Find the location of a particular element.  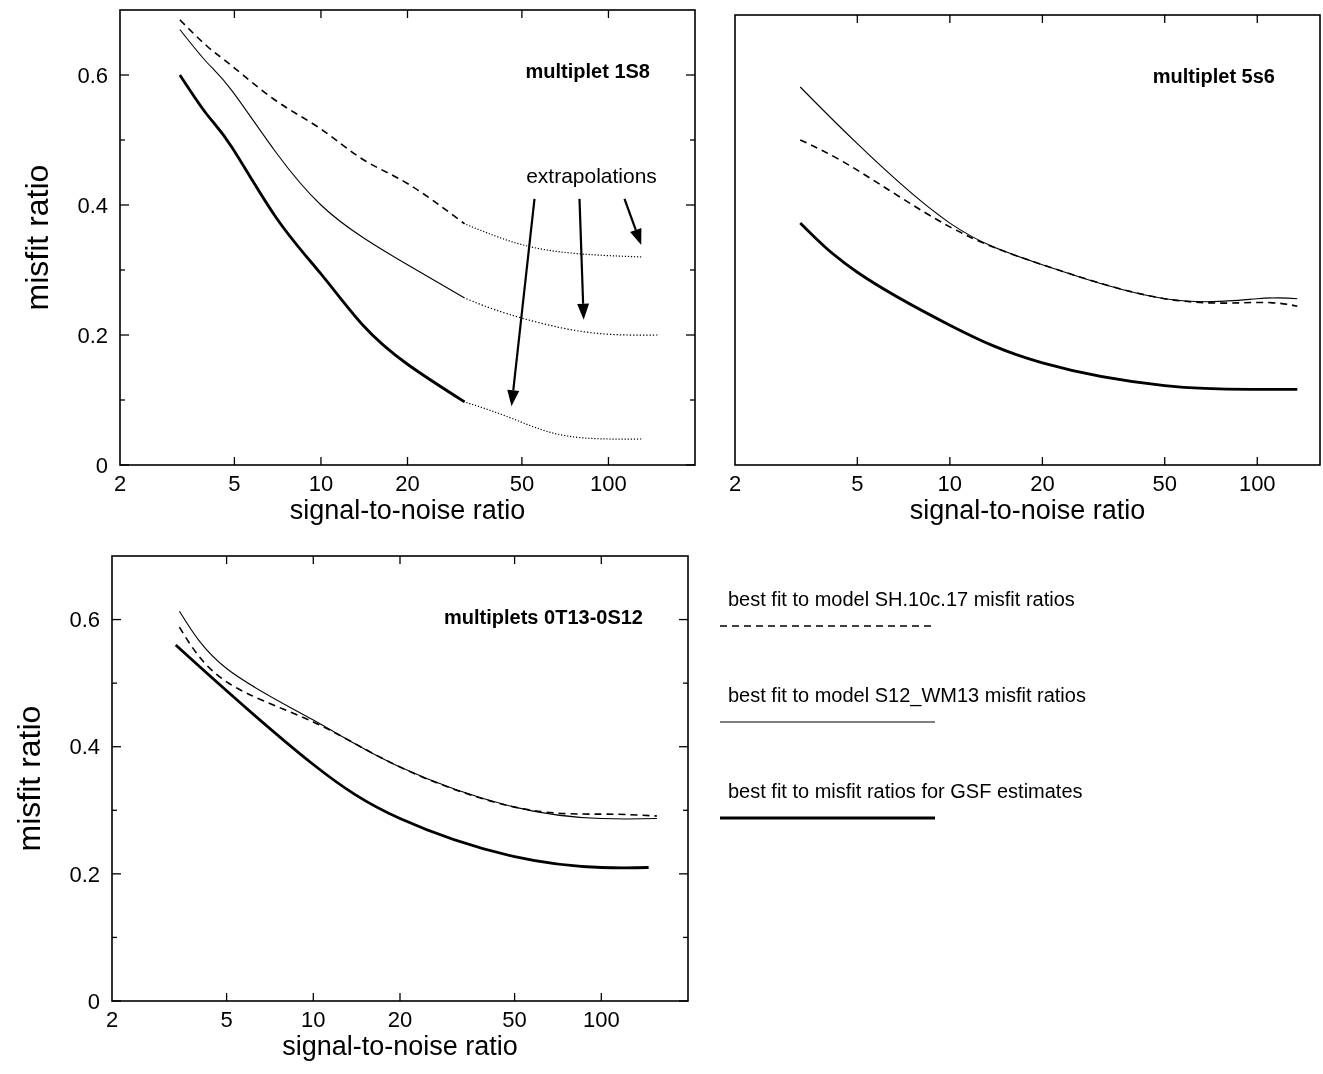

text: best fit to model SH.10c.17 misfit ratios is located at coordinates (901, 599).